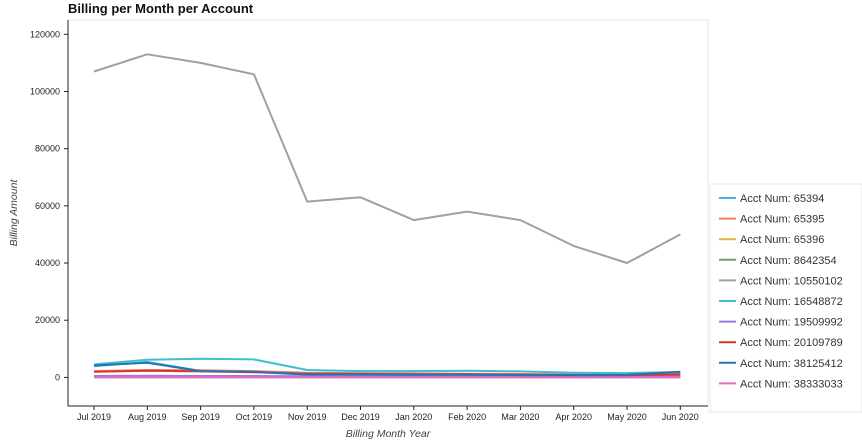  I want to click on legend-label: Acct Num: 65396, so click(782, 240).